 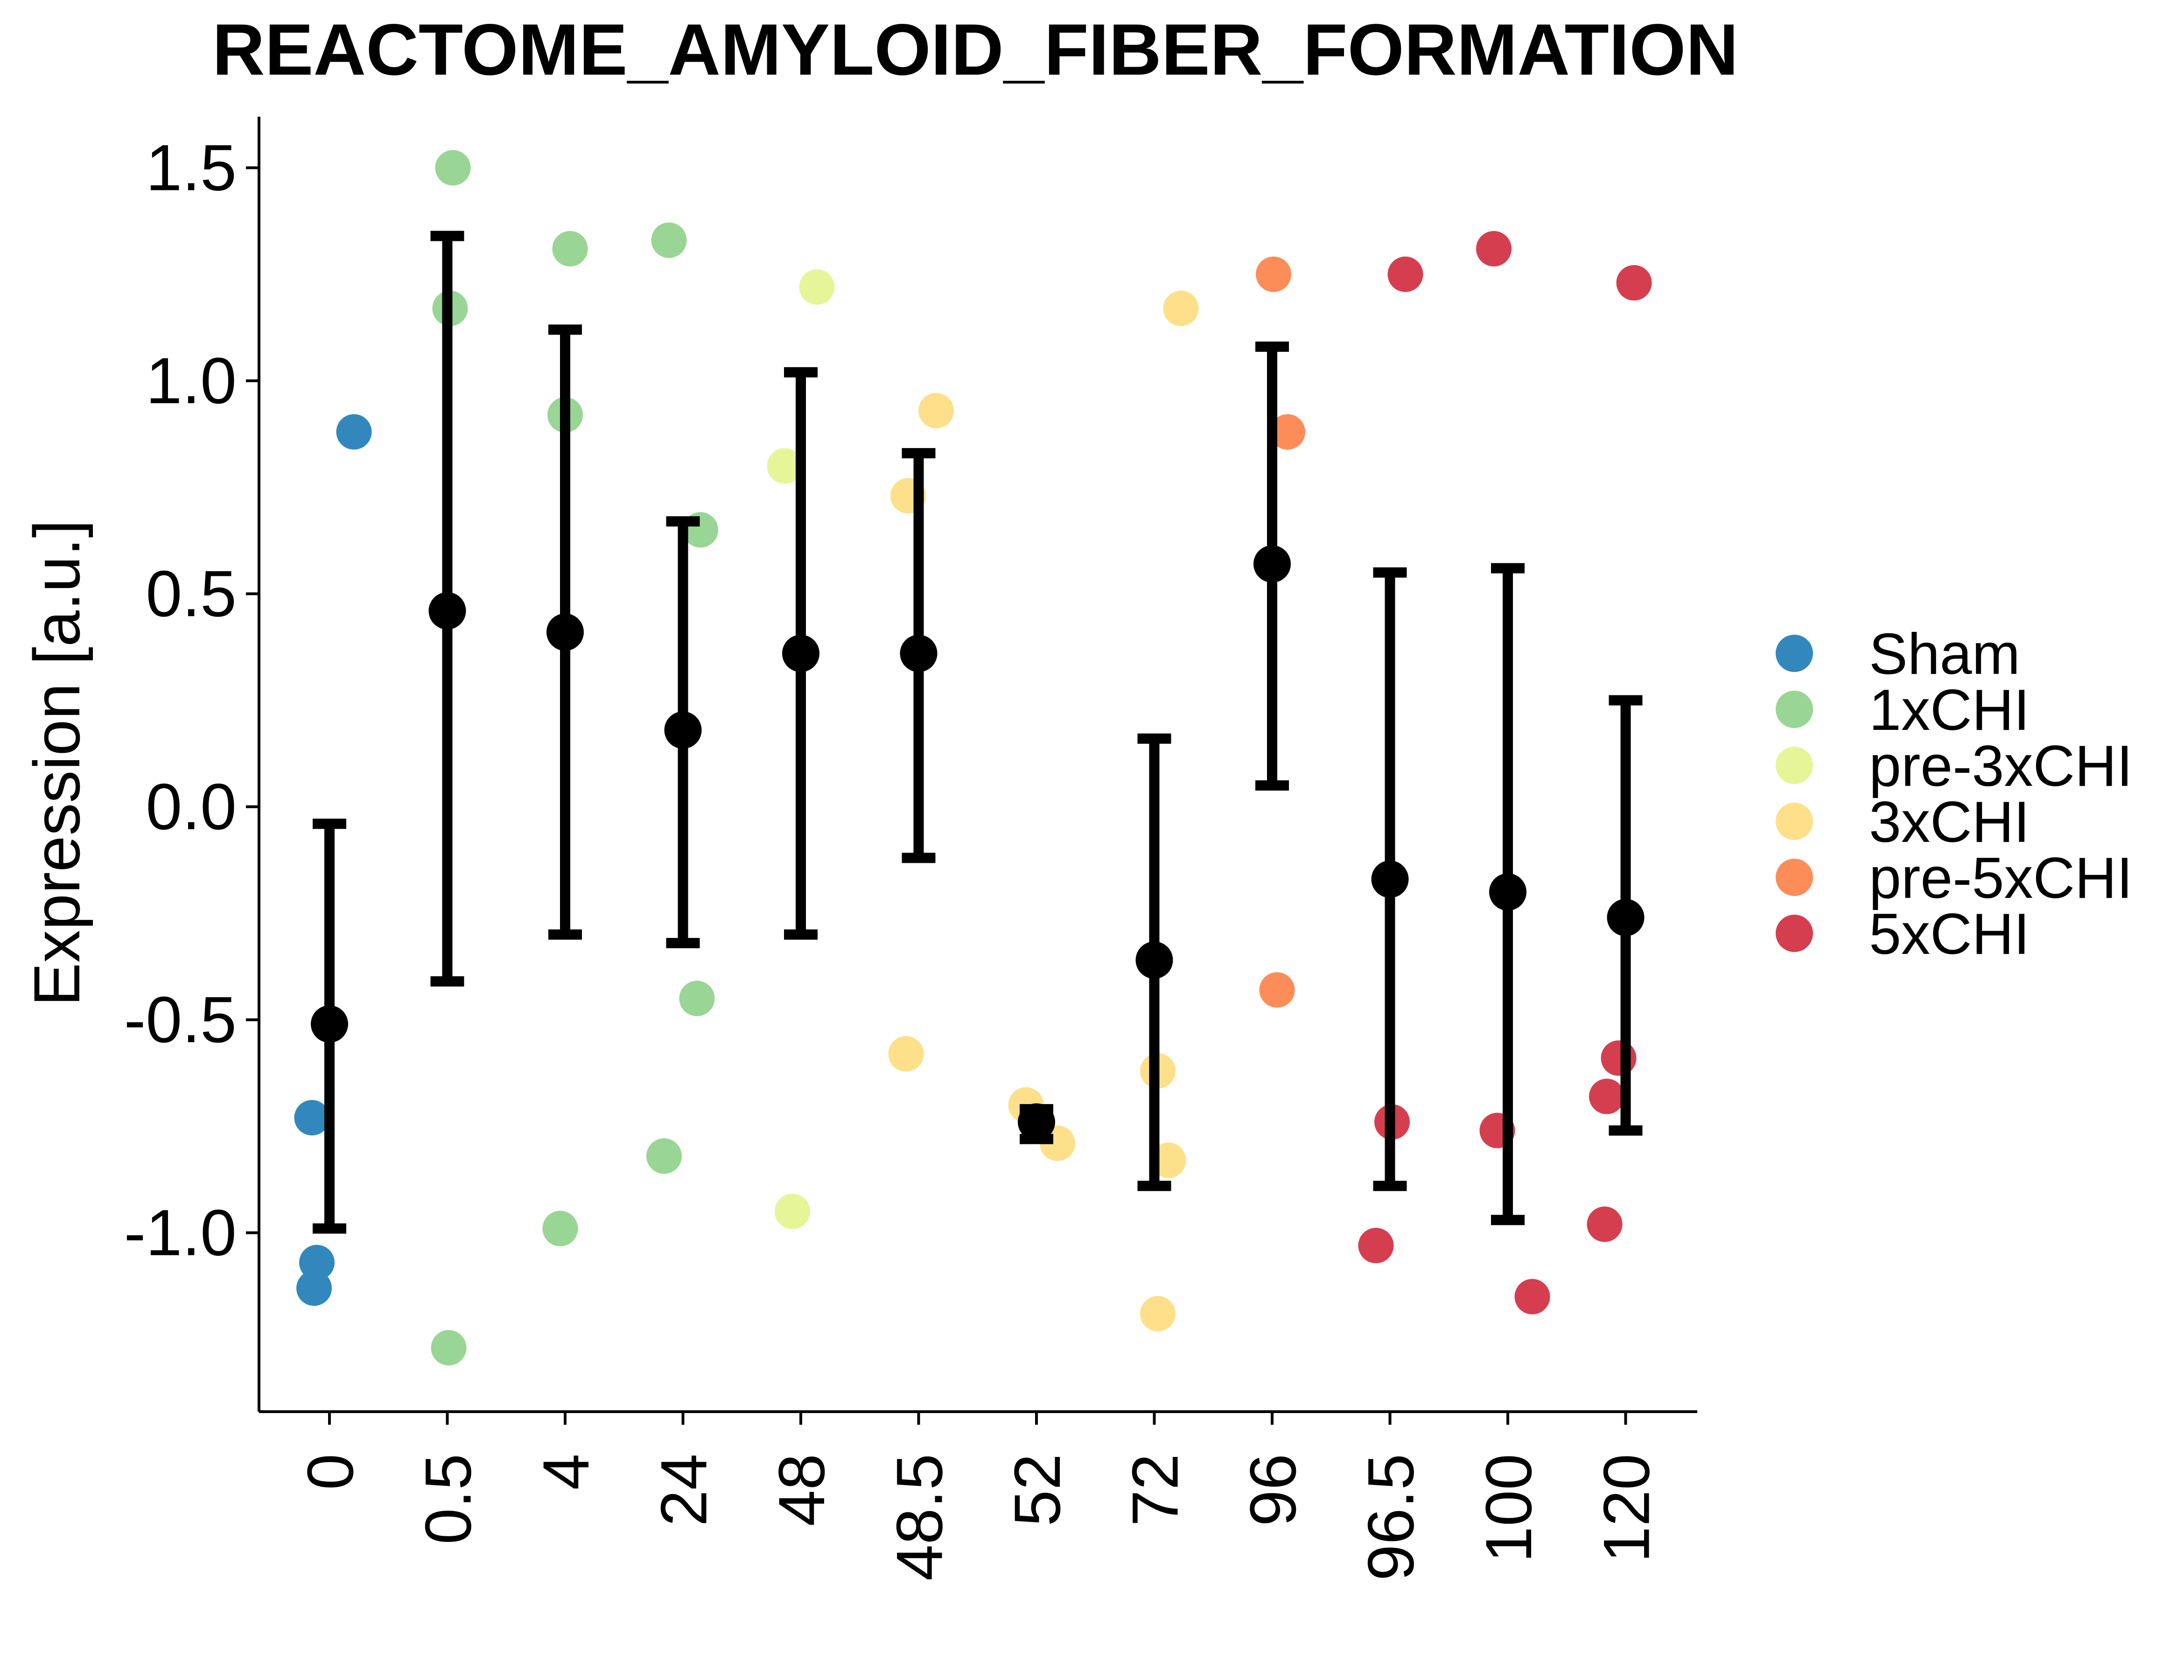 I want to click on x-tick-label: 24, so click(x=684, y=1490).